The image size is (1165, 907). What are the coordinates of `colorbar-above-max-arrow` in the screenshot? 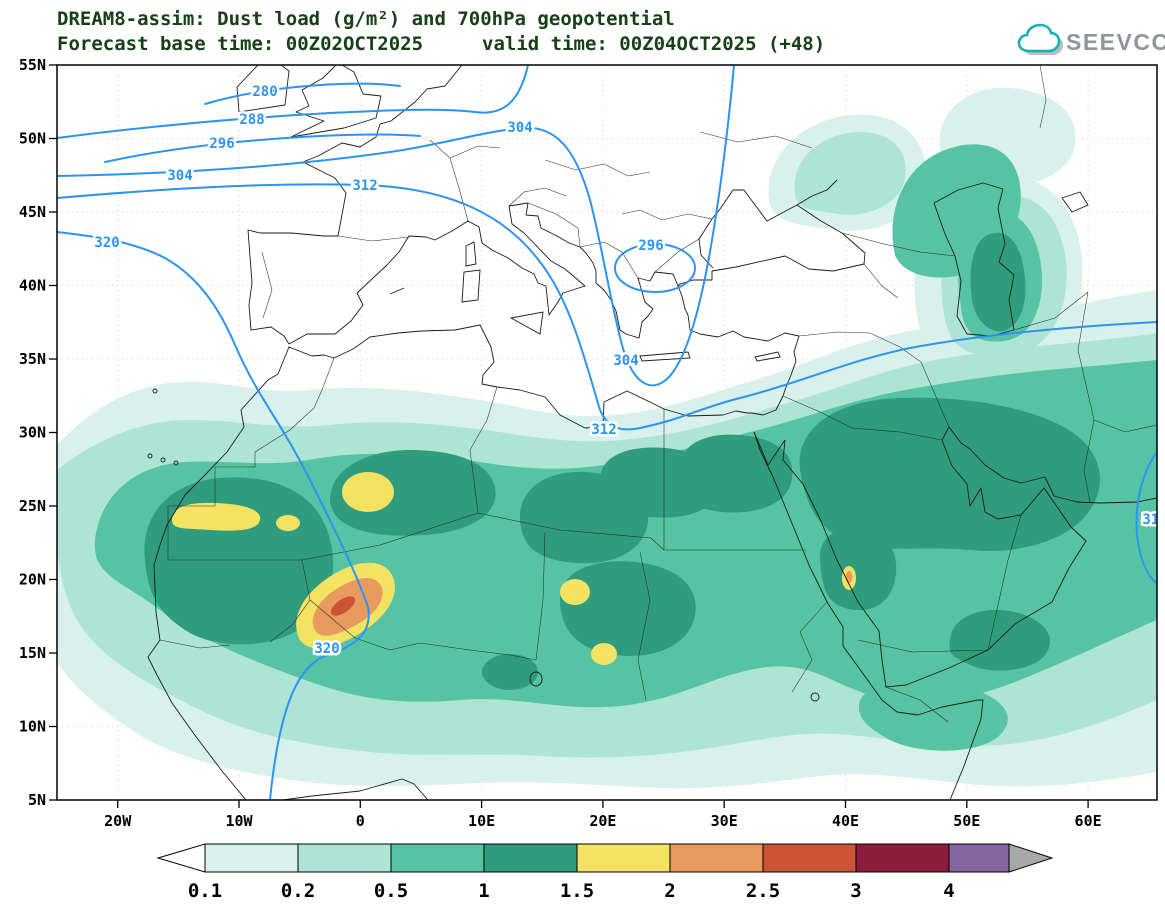 It's located at (1031, 858).